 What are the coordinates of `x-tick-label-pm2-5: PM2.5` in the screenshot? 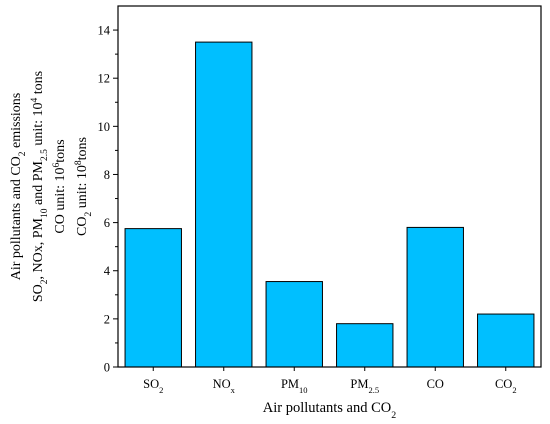 It's located at (364, 386).